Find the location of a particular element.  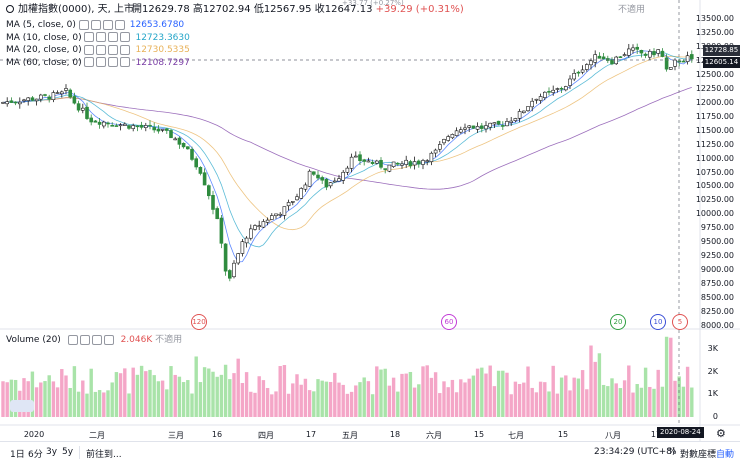

clock-display: 23:34:29 (UTC+8) is located at coordinates (635, 452).